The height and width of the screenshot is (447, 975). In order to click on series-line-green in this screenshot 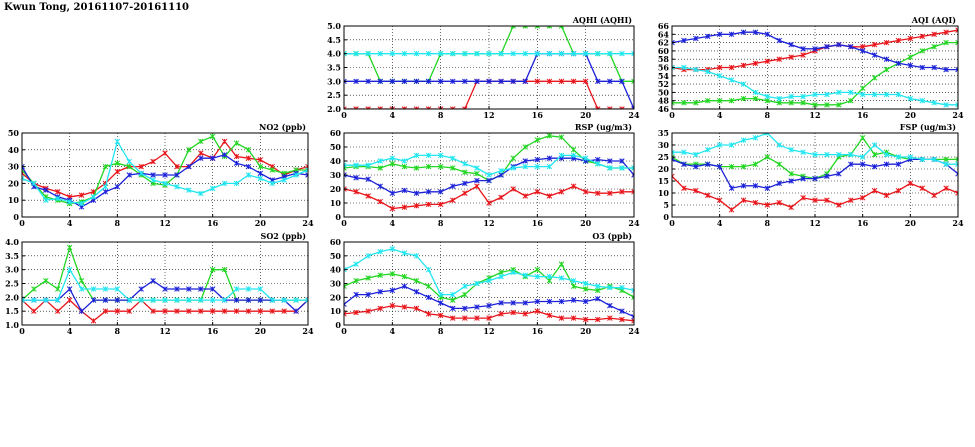, I will do `click(165, 273)`.